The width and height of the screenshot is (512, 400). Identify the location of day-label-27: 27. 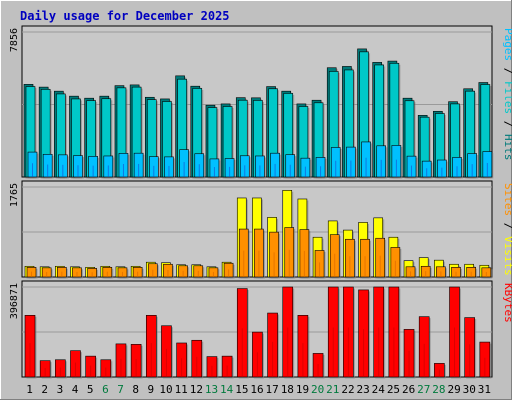
(423, 389).